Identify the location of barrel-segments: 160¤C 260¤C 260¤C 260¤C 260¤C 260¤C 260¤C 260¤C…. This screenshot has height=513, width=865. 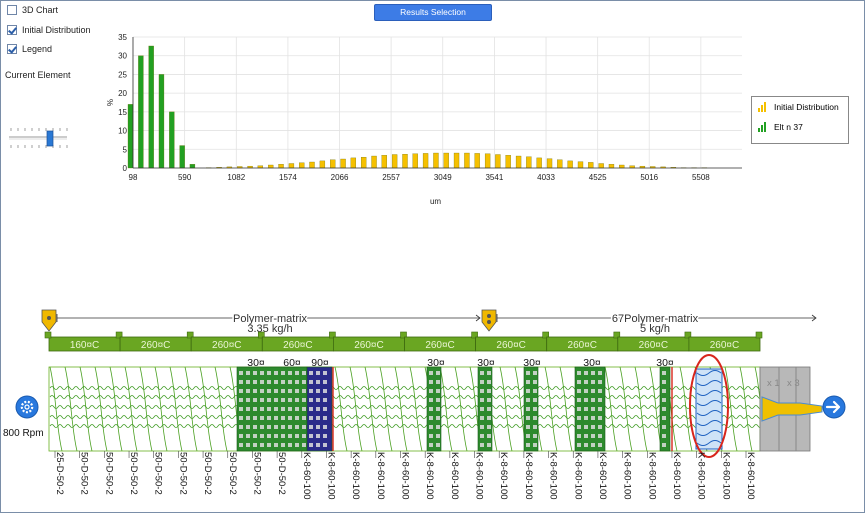
(403, 341).